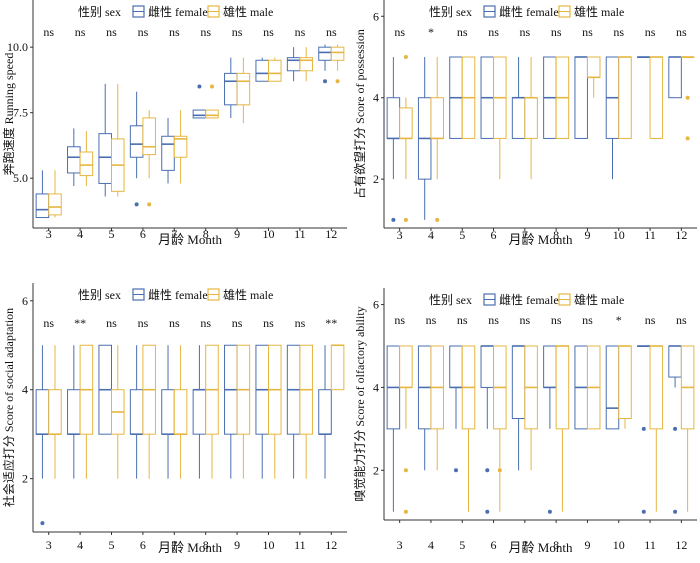 The width and height of the screenshot is (700, 563). What do you see at coordinates (206, 234) in the screenshot?
I see `x-tick-label: 8` at bounding box center [206, 234].